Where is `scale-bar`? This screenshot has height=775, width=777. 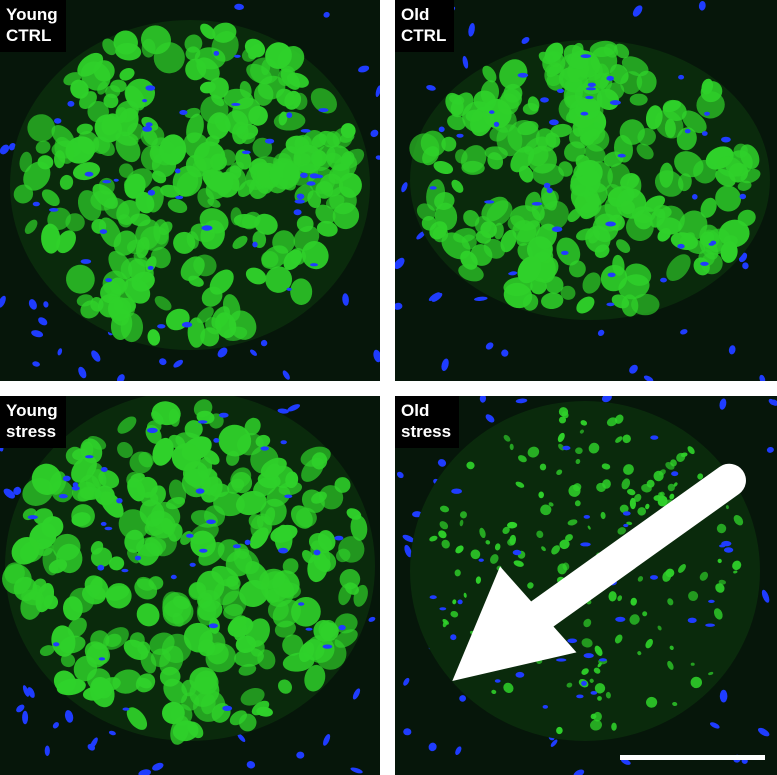
scale-bar is located at coordinates (692, 757).